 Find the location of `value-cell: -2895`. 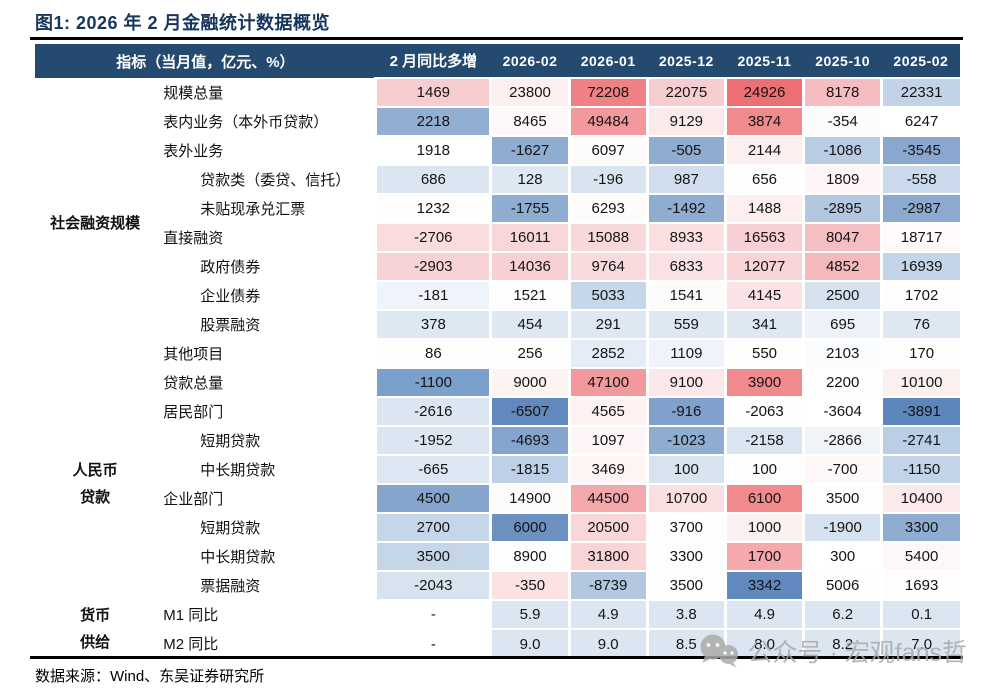

value-cell: -2895 is located at coordinates (842, 208).